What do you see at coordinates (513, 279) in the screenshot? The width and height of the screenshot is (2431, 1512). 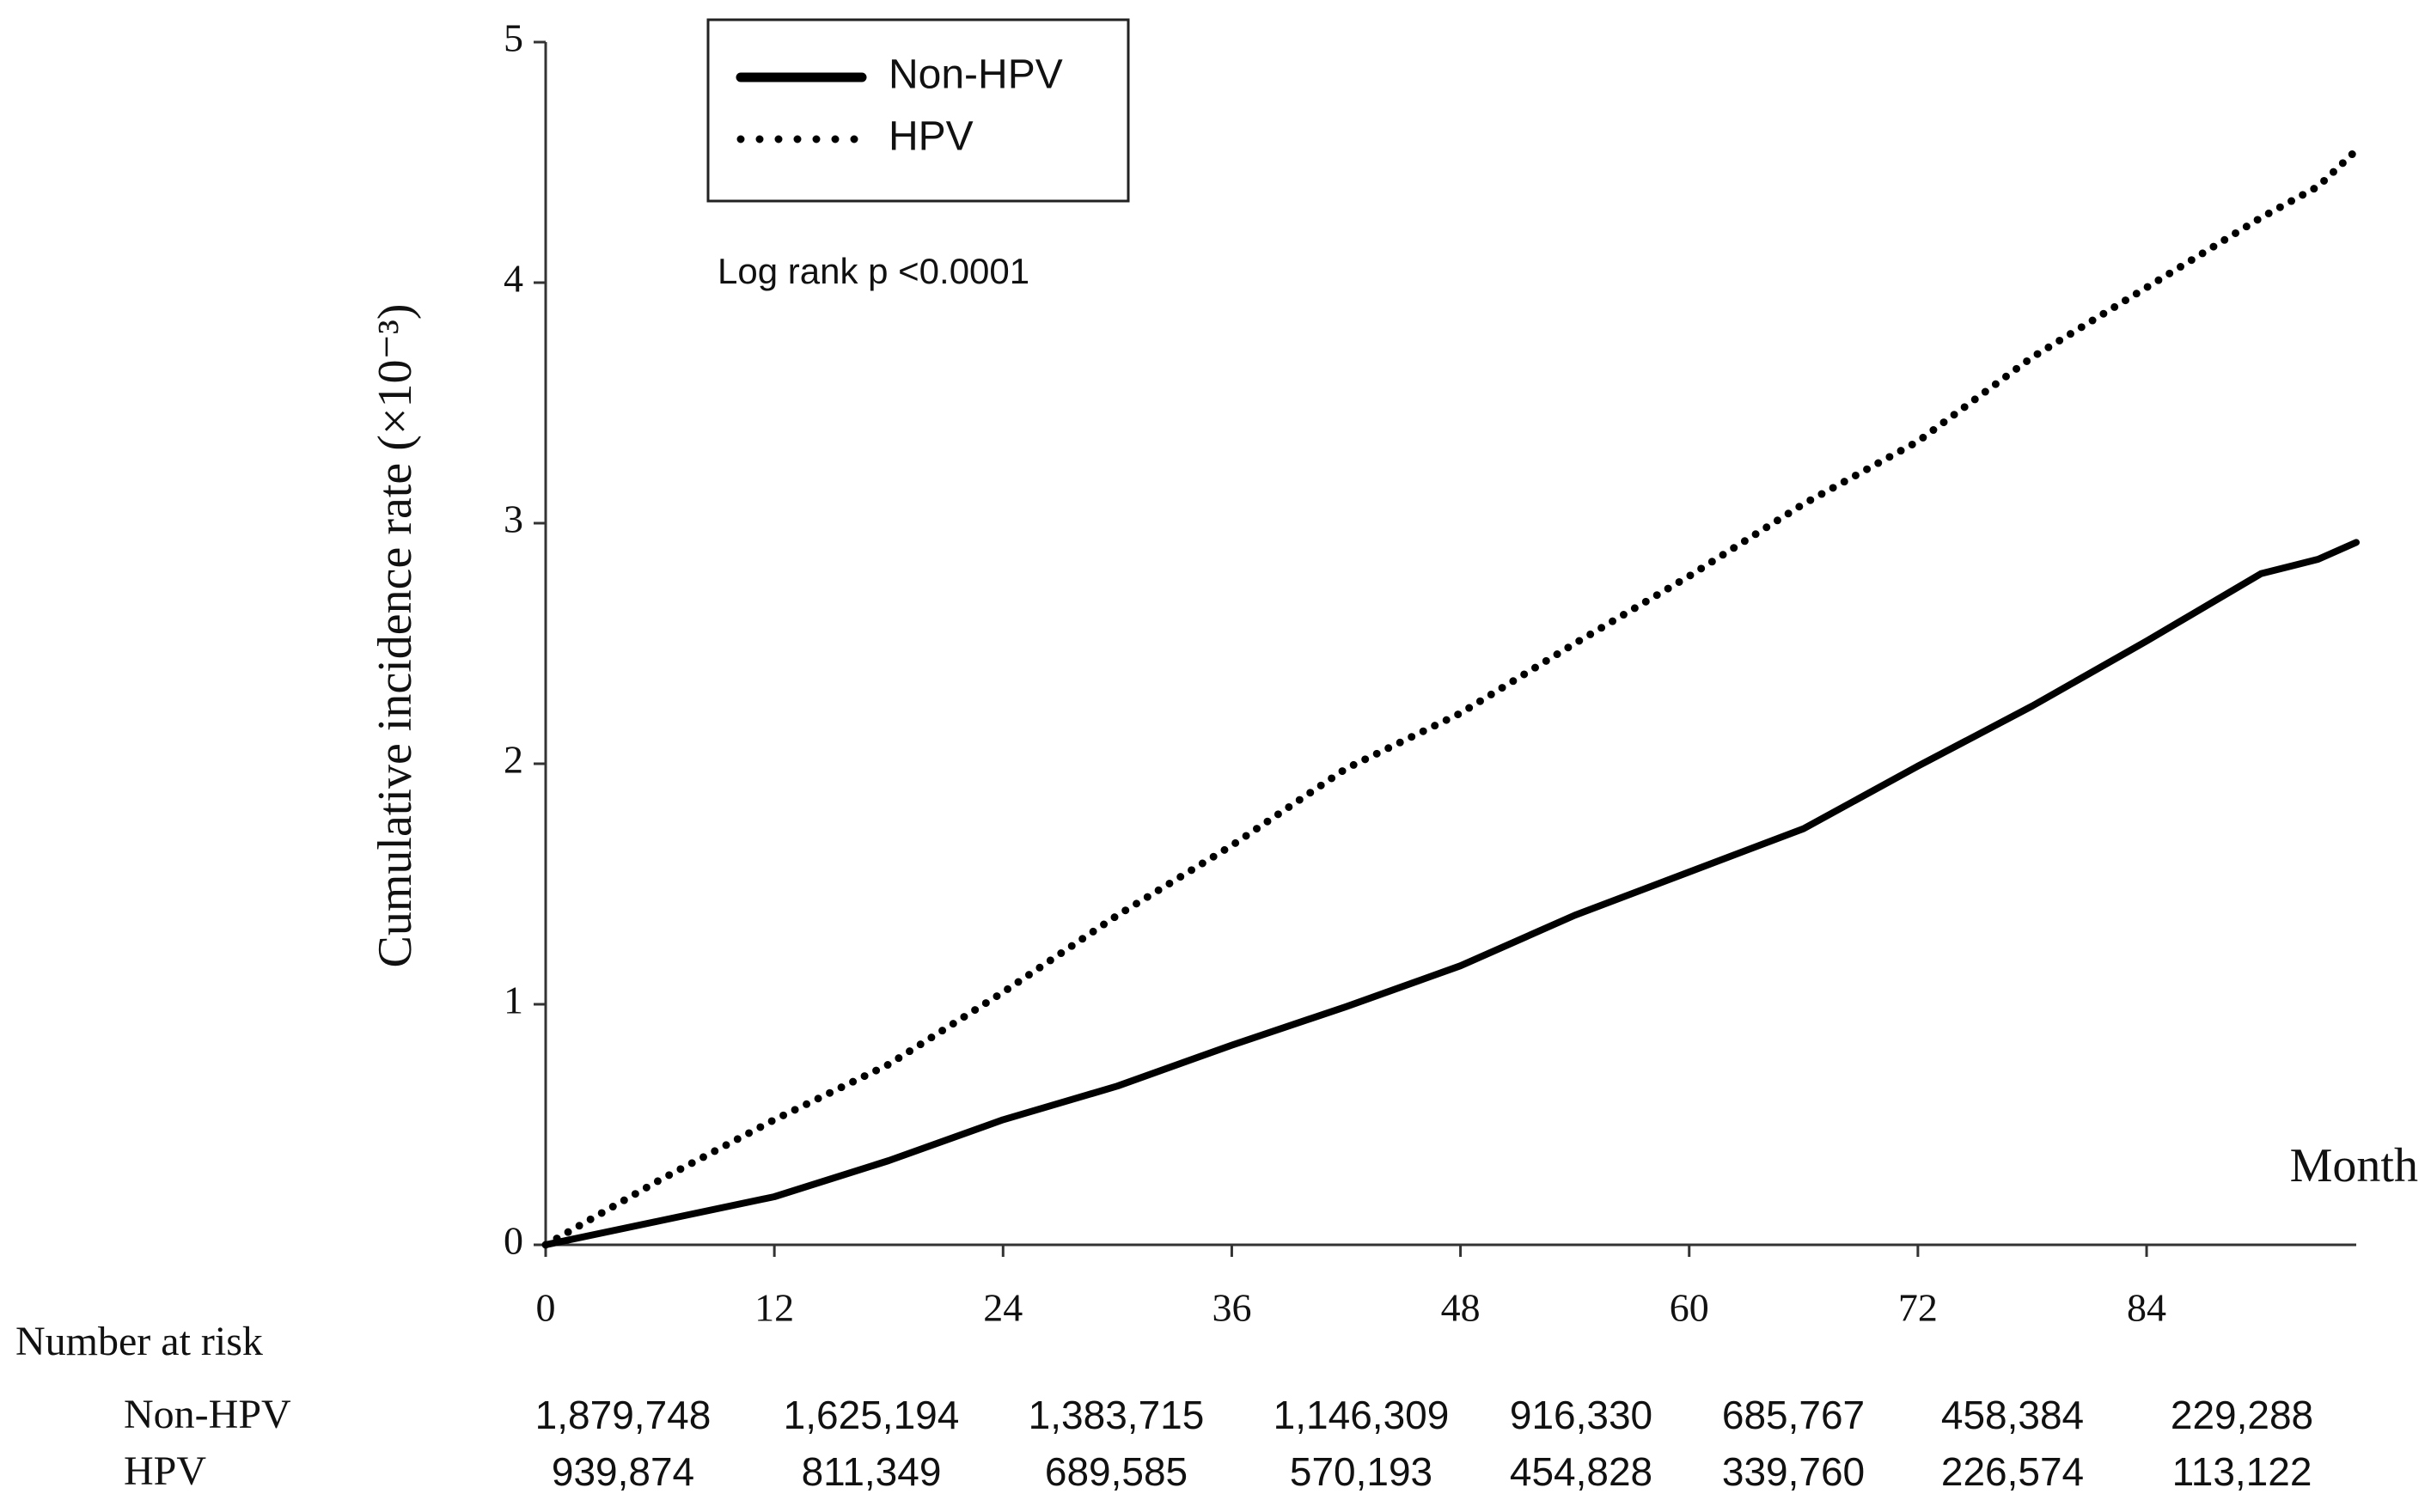 I see `y-tick-label: 4` at bounding box center [513, 279].